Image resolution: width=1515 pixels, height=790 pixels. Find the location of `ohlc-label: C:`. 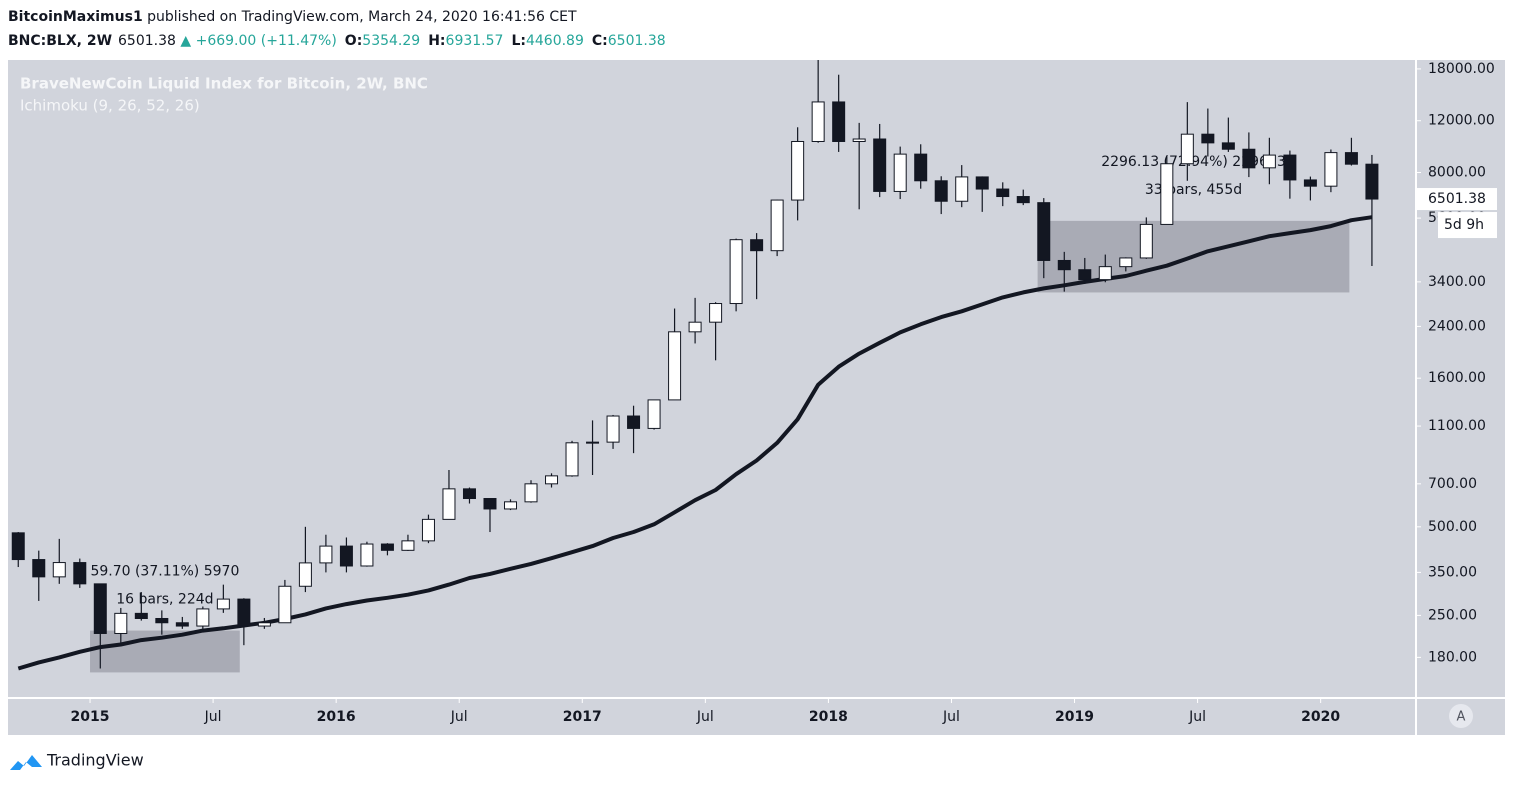

ohlc-label: C: is located at coordinates (600, 41).